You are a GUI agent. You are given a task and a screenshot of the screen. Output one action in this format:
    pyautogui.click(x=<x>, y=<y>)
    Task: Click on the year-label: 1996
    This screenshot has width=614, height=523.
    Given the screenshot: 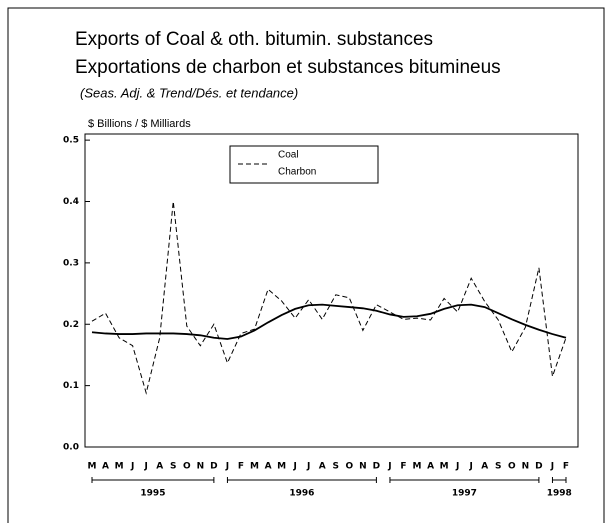 What is the action you would take?
    pyautogui.click(x=301, y=494)
    